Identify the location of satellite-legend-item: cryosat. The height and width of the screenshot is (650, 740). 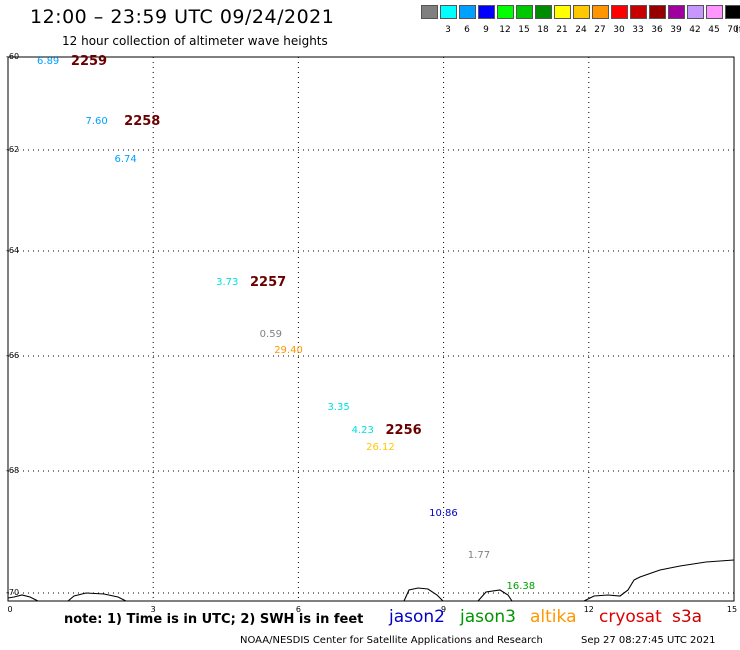
(630, 617).